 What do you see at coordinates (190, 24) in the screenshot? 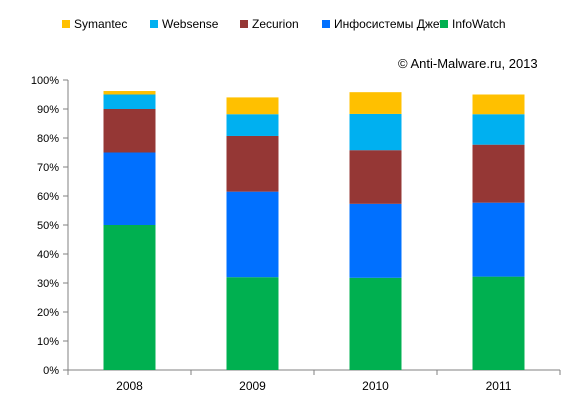
I see `legend-label: Websense` at bounding box center [190, 24].